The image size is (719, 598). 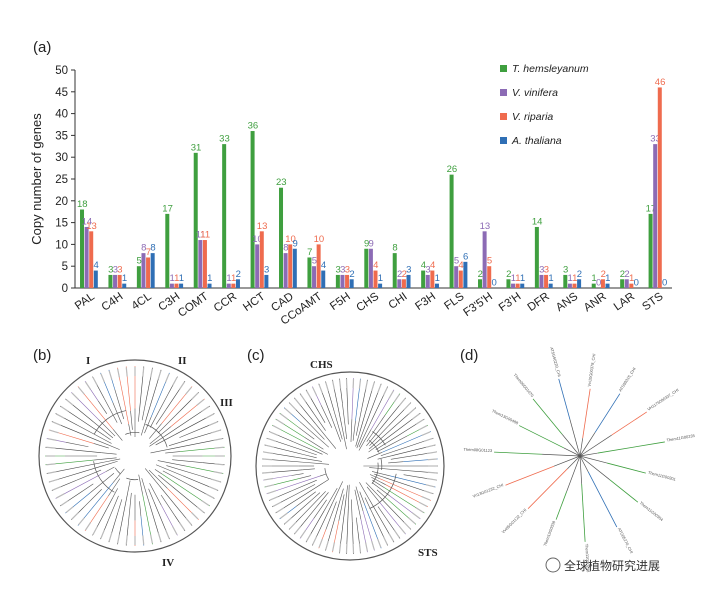 I want to click on clade-label: III, so click(x=226, y=403).